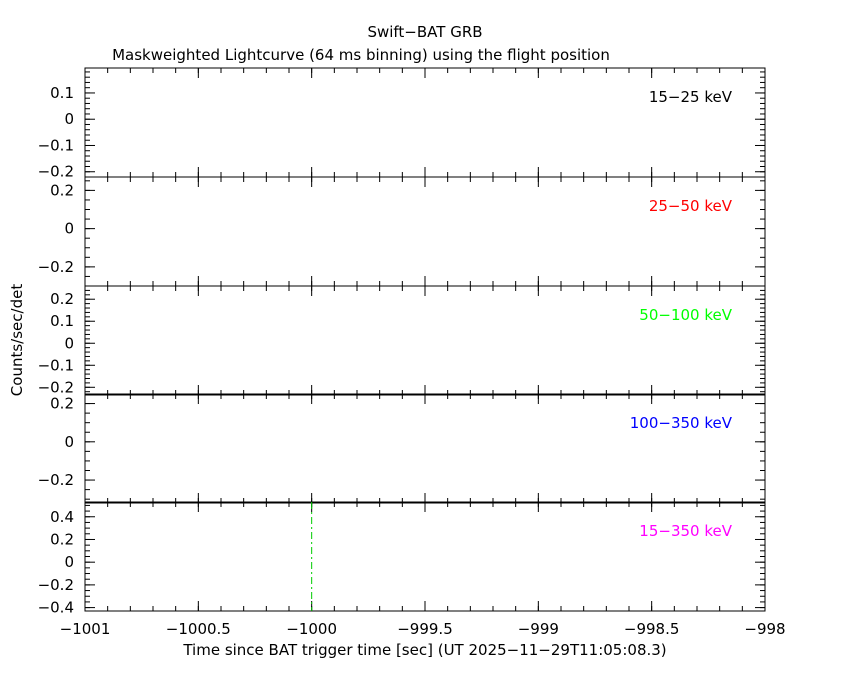 The height and width of the screenshot is (680, 850). I want to click on x-tick-label: −1000.5, so click(198, 629).